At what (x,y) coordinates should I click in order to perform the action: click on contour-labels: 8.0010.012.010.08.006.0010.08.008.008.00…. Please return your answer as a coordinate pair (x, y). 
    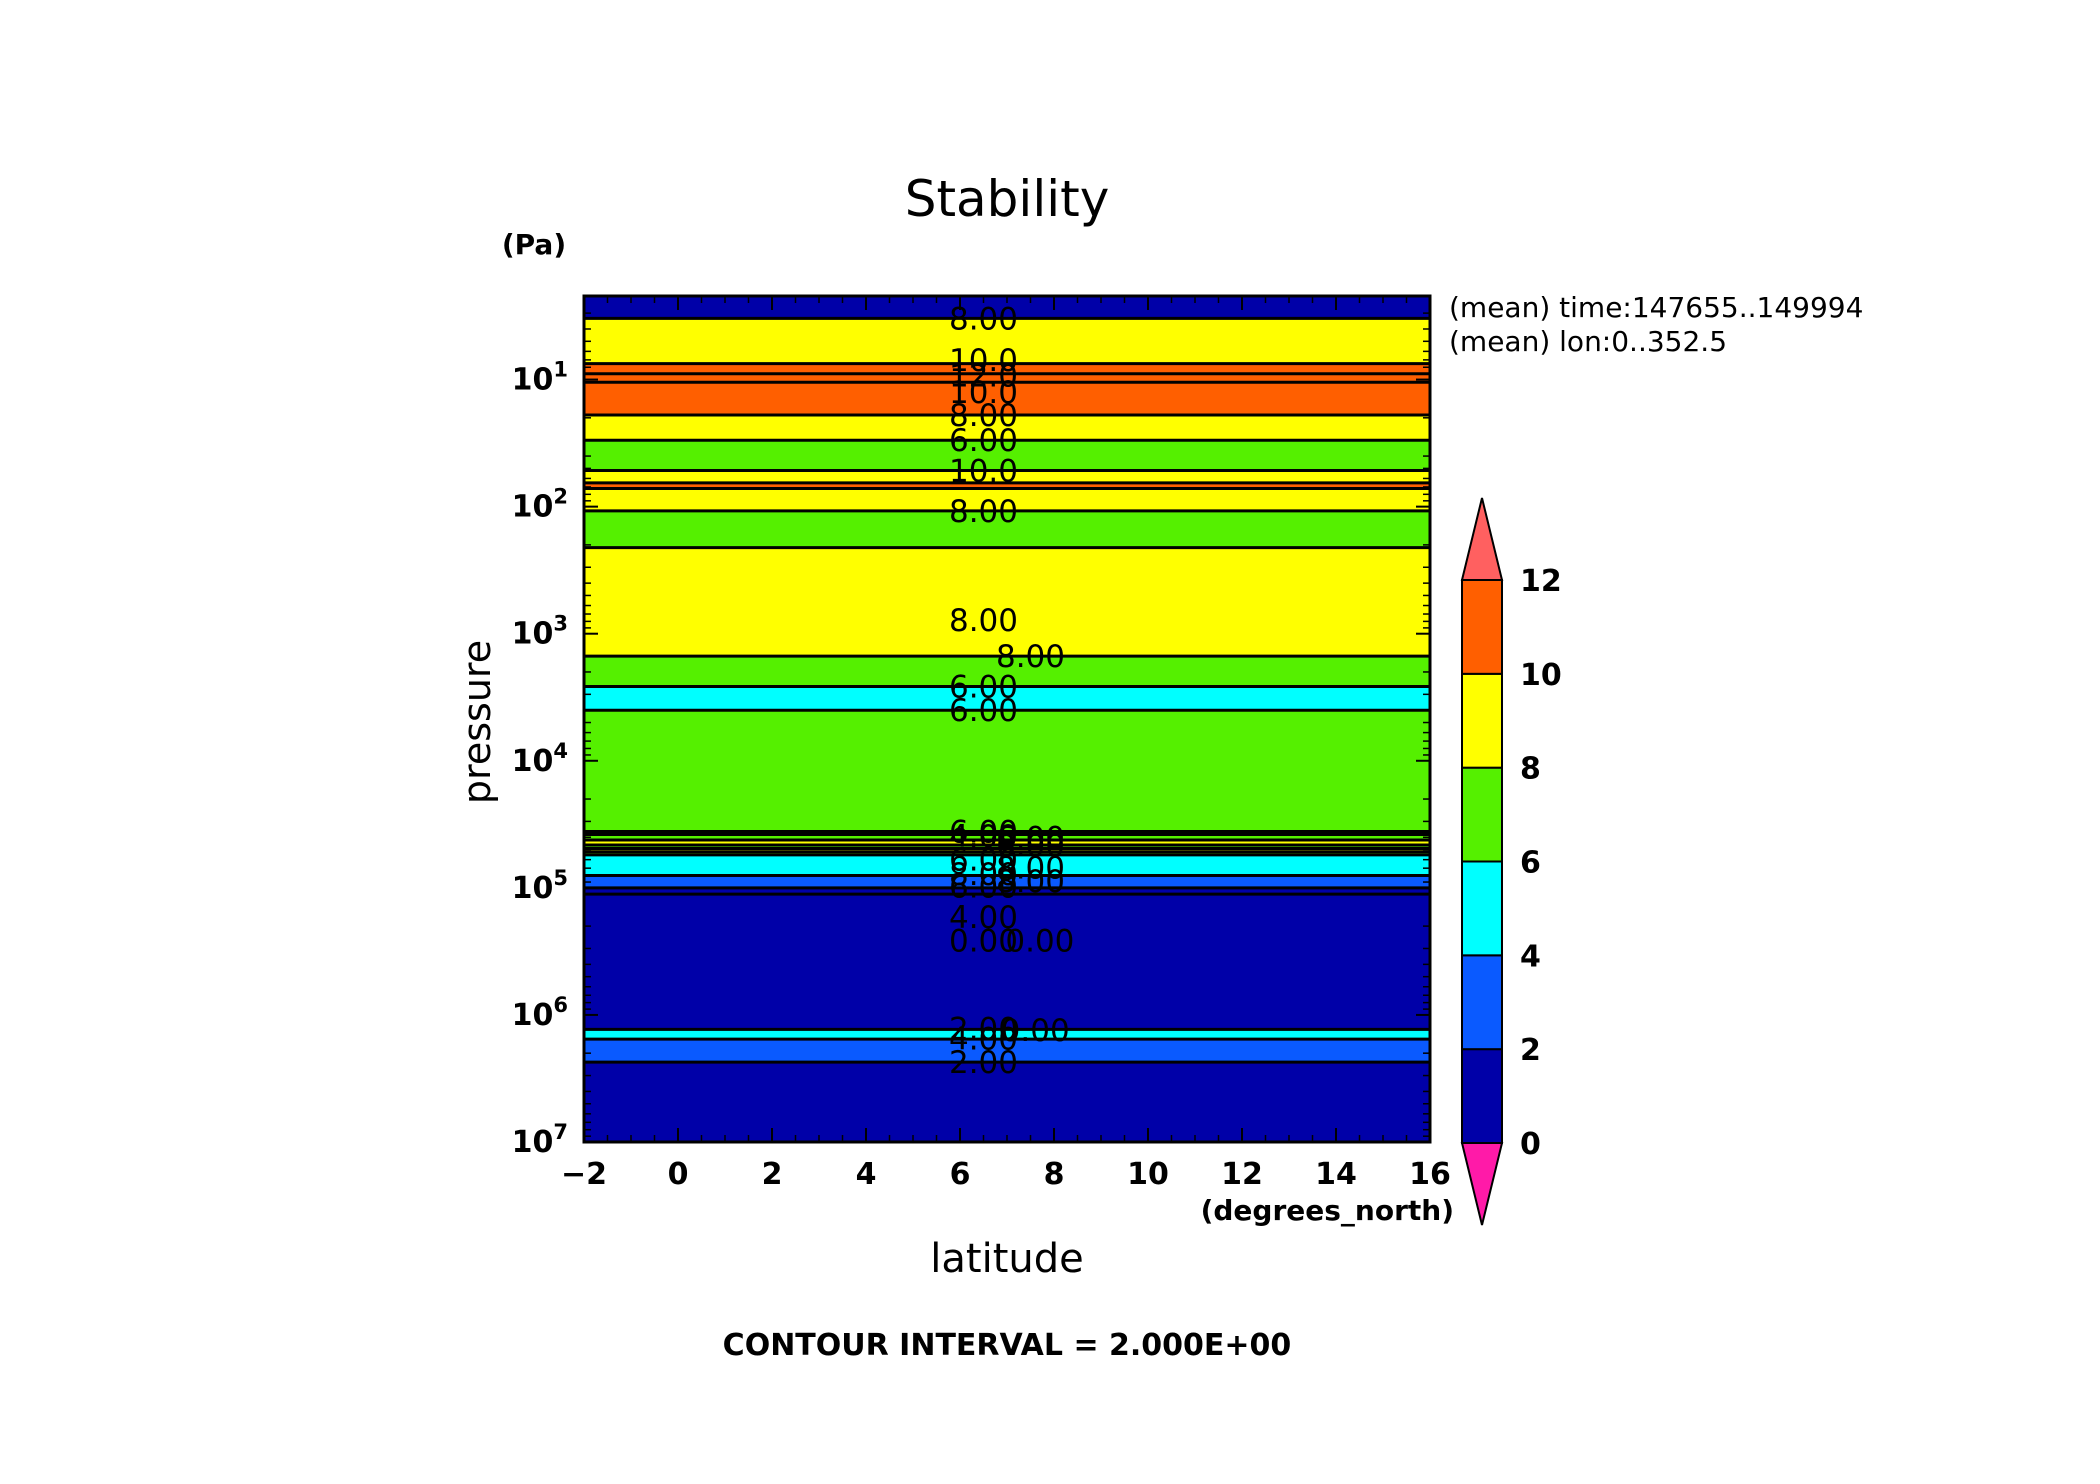
    Looking at the image, I should click on (1011, 691).